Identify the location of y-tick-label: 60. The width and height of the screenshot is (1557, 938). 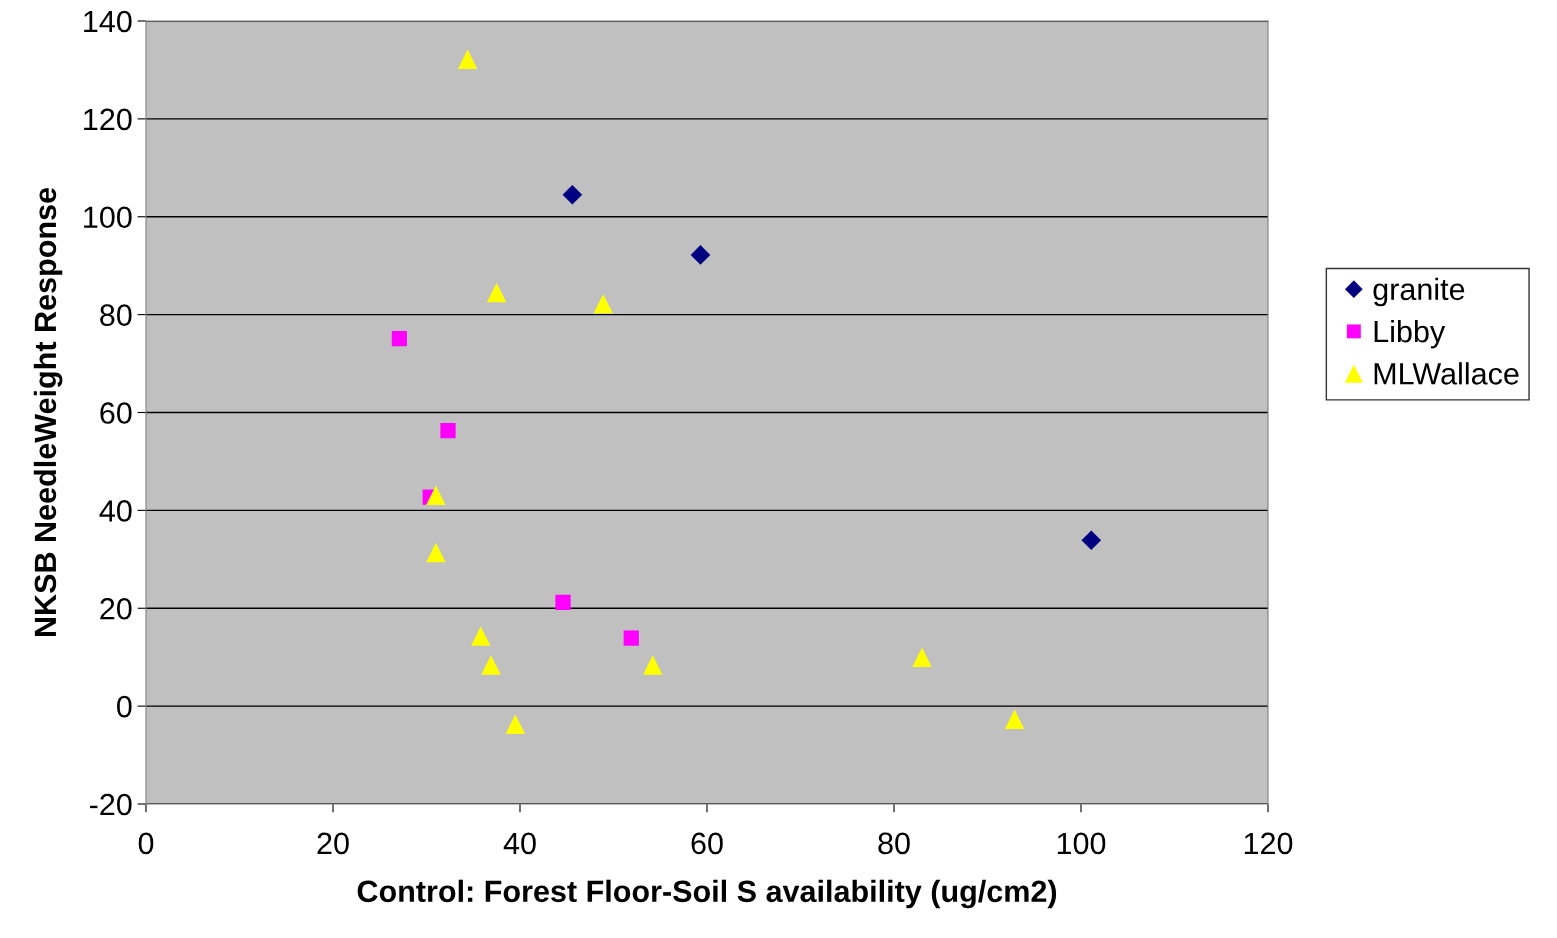
(116, 413).